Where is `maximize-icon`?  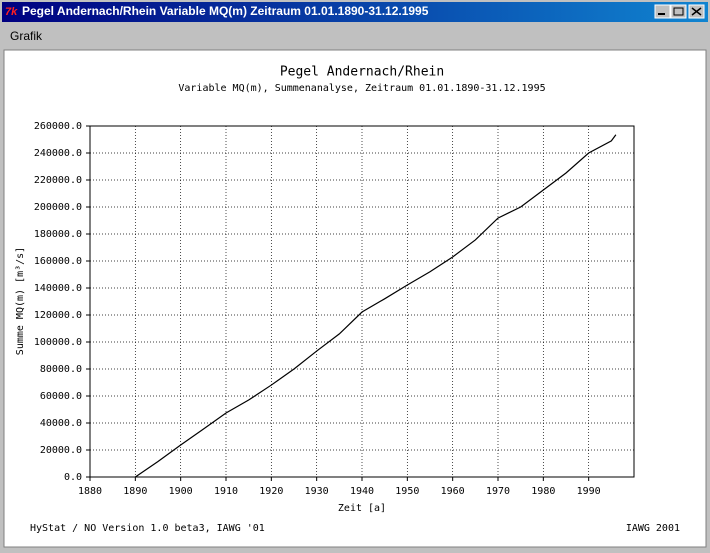
maximize-icon is located at coordinates (678, 11).